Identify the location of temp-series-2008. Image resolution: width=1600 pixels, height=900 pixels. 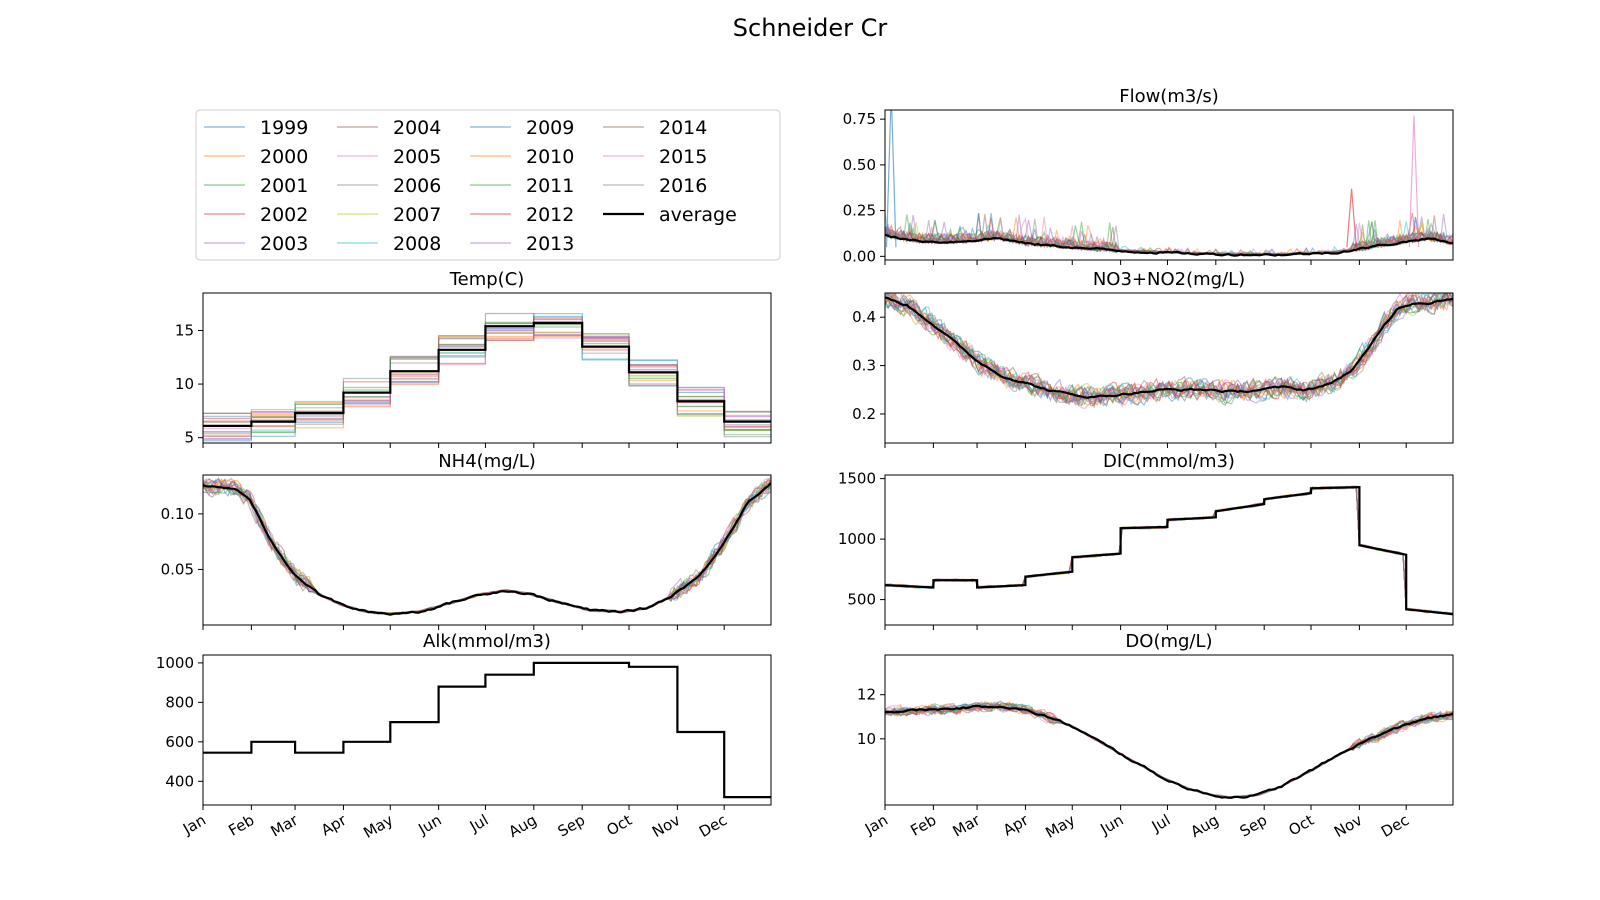
(487, 385).